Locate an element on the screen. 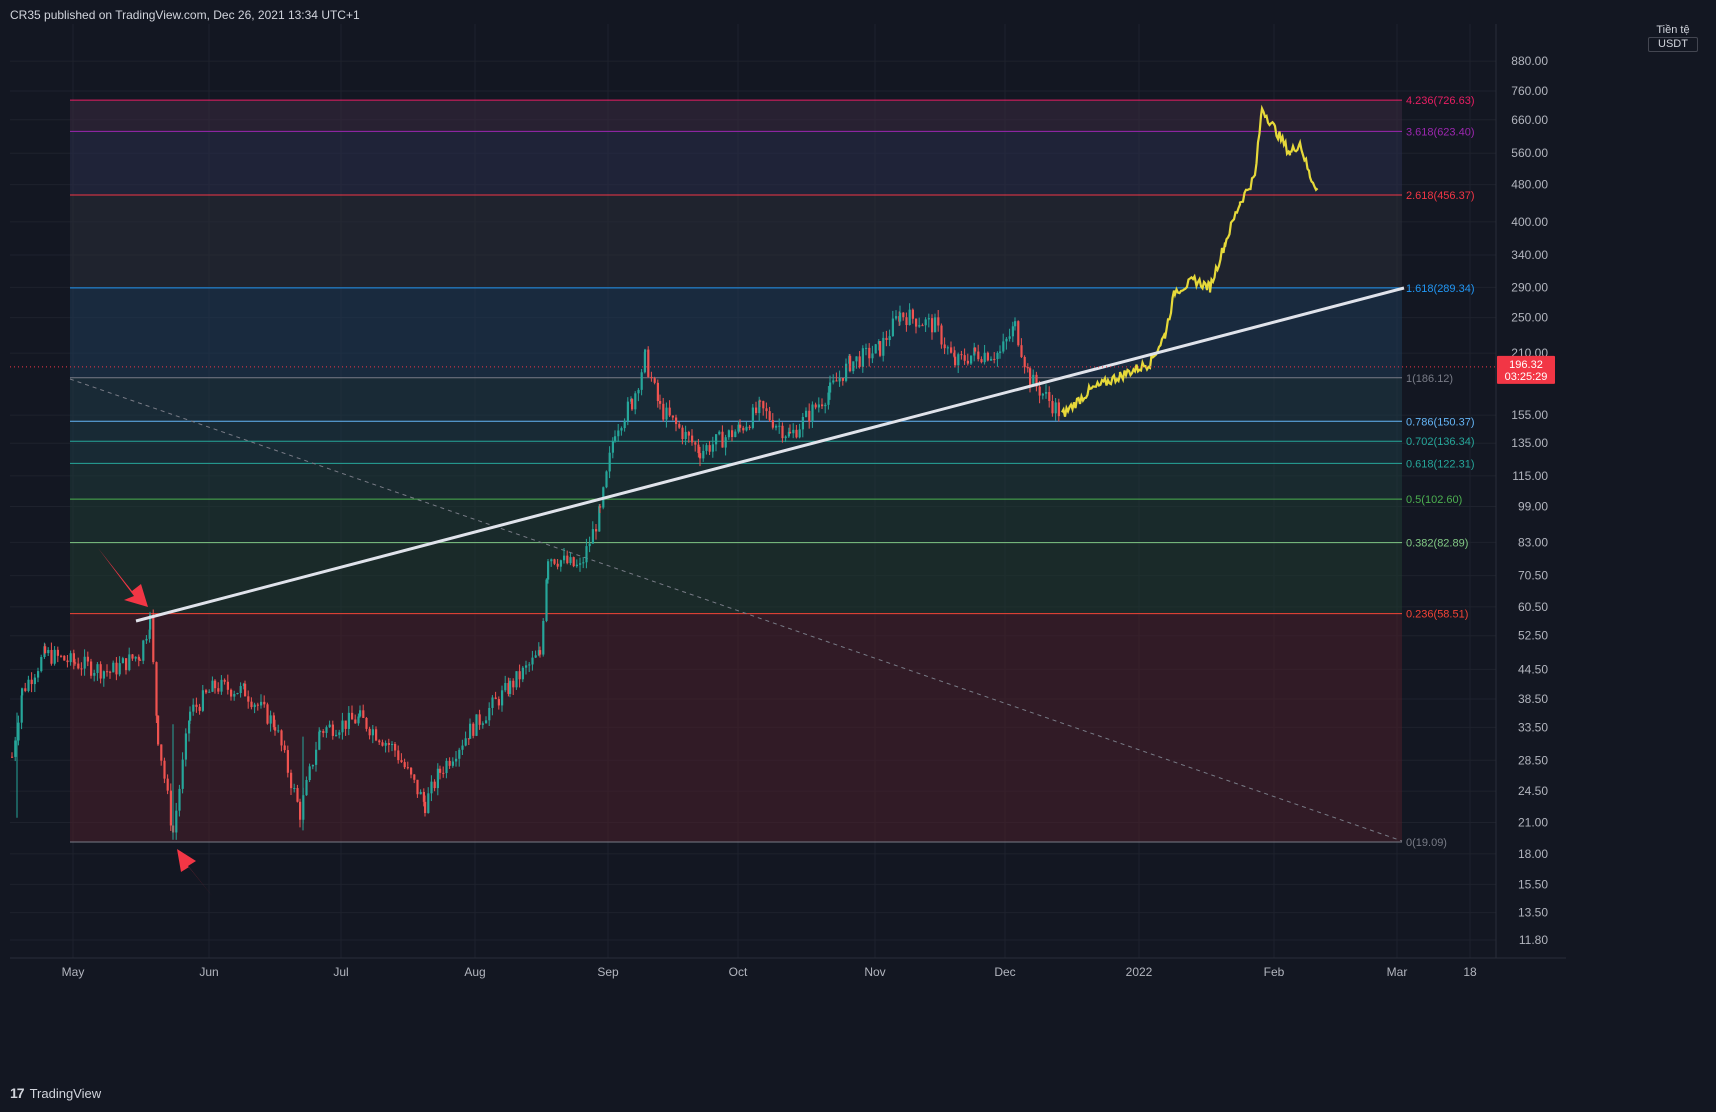 The width and height of the screenshot is (1716, 1112). fib-band is located at coordinates (736, 241).